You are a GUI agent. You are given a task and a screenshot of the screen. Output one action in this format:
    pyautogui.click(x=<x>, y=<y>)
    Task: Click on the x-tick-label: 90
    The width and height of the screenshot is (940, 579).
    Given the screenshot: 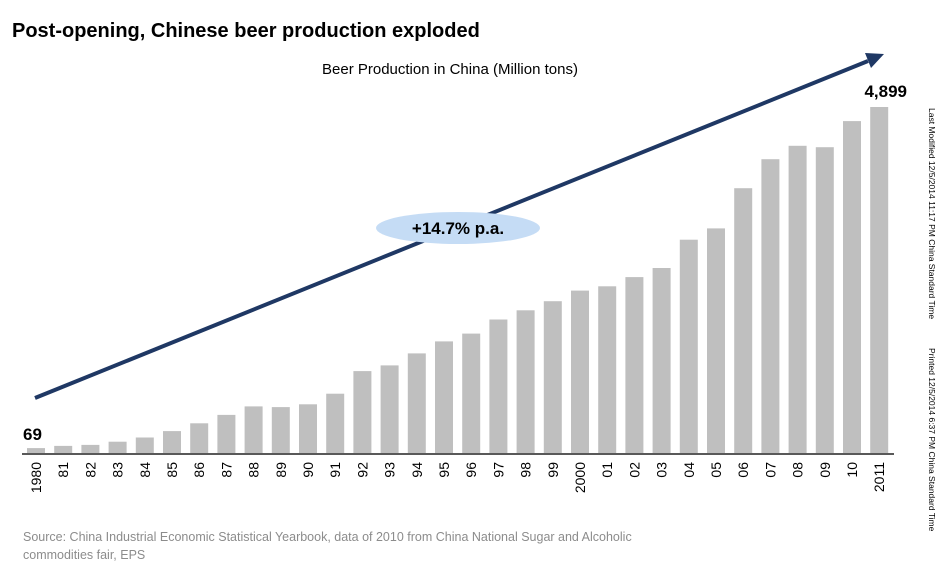 What is the action you would take?
    pyautogui.click(x=308, y=470)
    